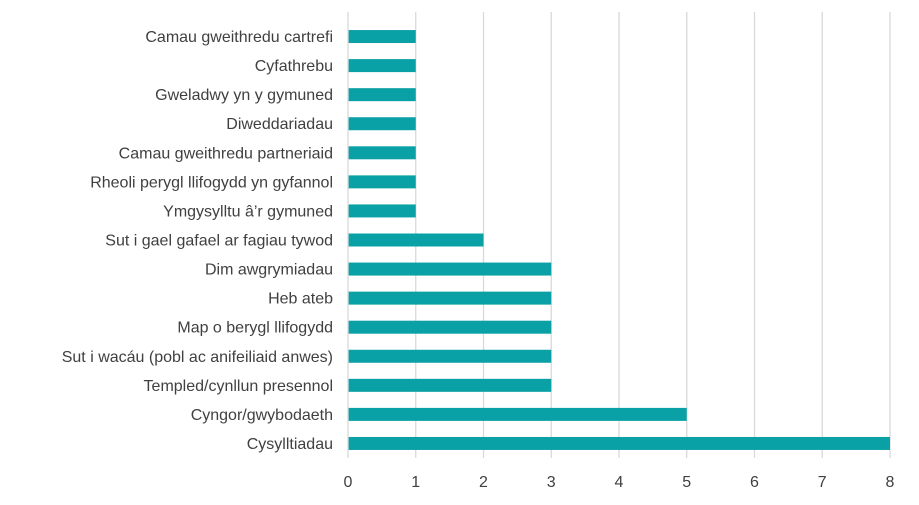 The image size is (919, 505). What do you see at coordinates (300, 299) in the screenshot?
I see `category-label: Heb ateb` at bounding box center [300, 299].